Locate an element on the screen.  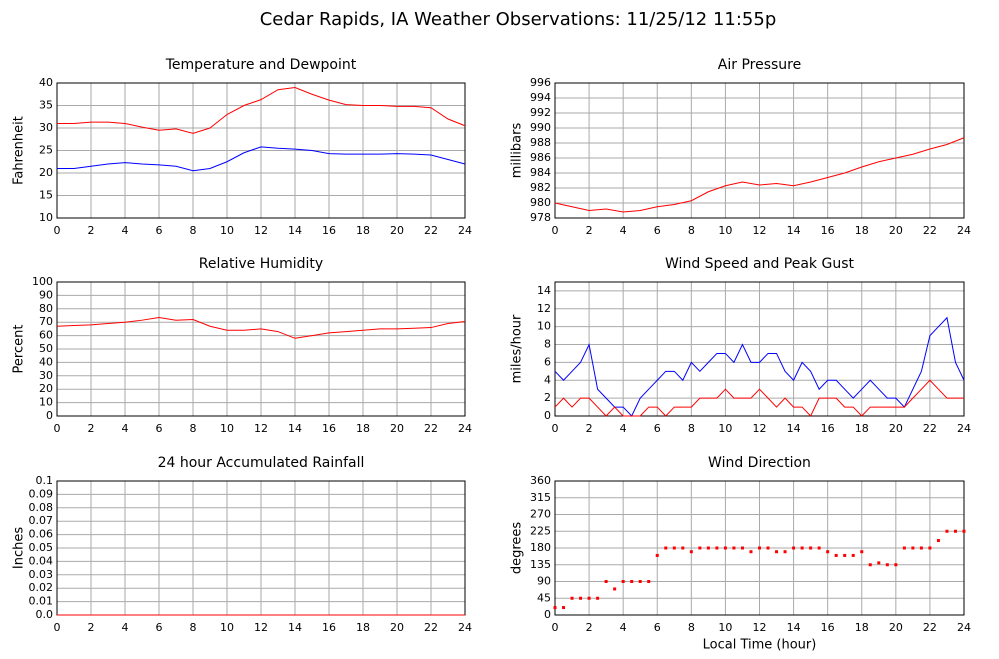
y-tick-label: 986 is located at coordinates (540, 157).